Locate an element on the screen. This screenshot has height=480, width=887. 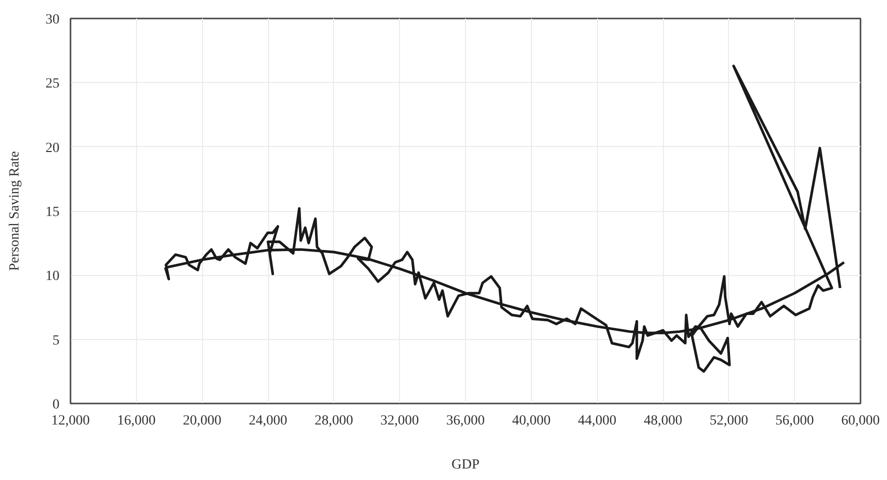
y-tick-label: 20 is located at coordinates (53, 148).